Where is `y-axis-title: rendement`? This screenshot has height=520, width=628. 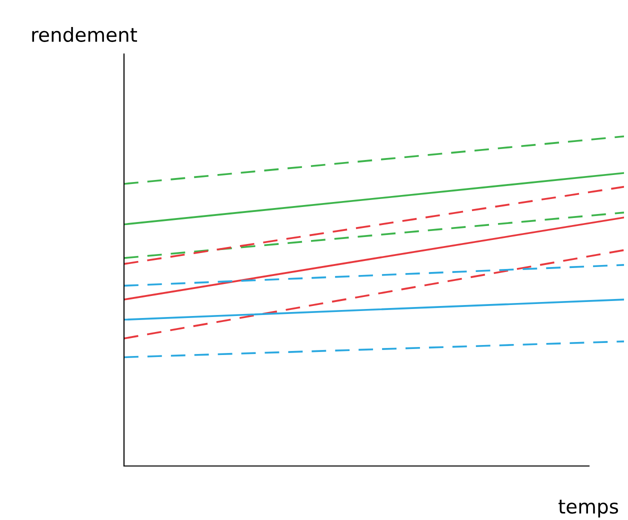
y-axis-title: rendement is located at coordinates (85, 34).